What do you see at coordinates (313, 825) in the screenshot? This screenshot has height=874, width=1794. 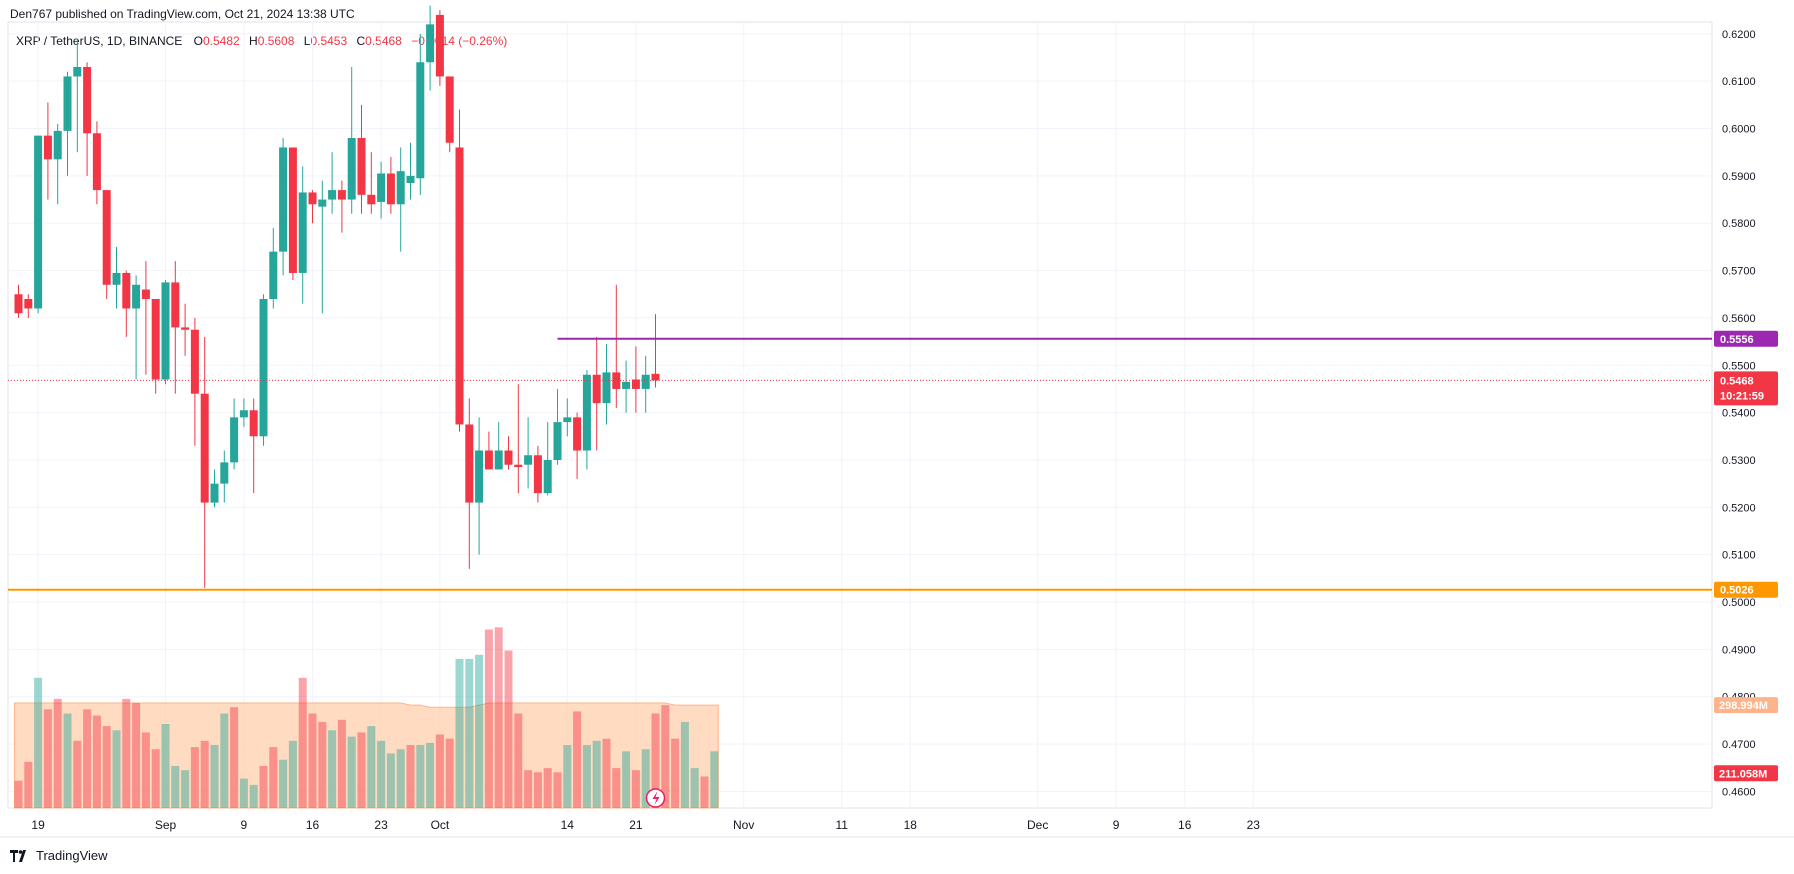 I see `x-tick-label: 16` at bounding box center [313, 825].